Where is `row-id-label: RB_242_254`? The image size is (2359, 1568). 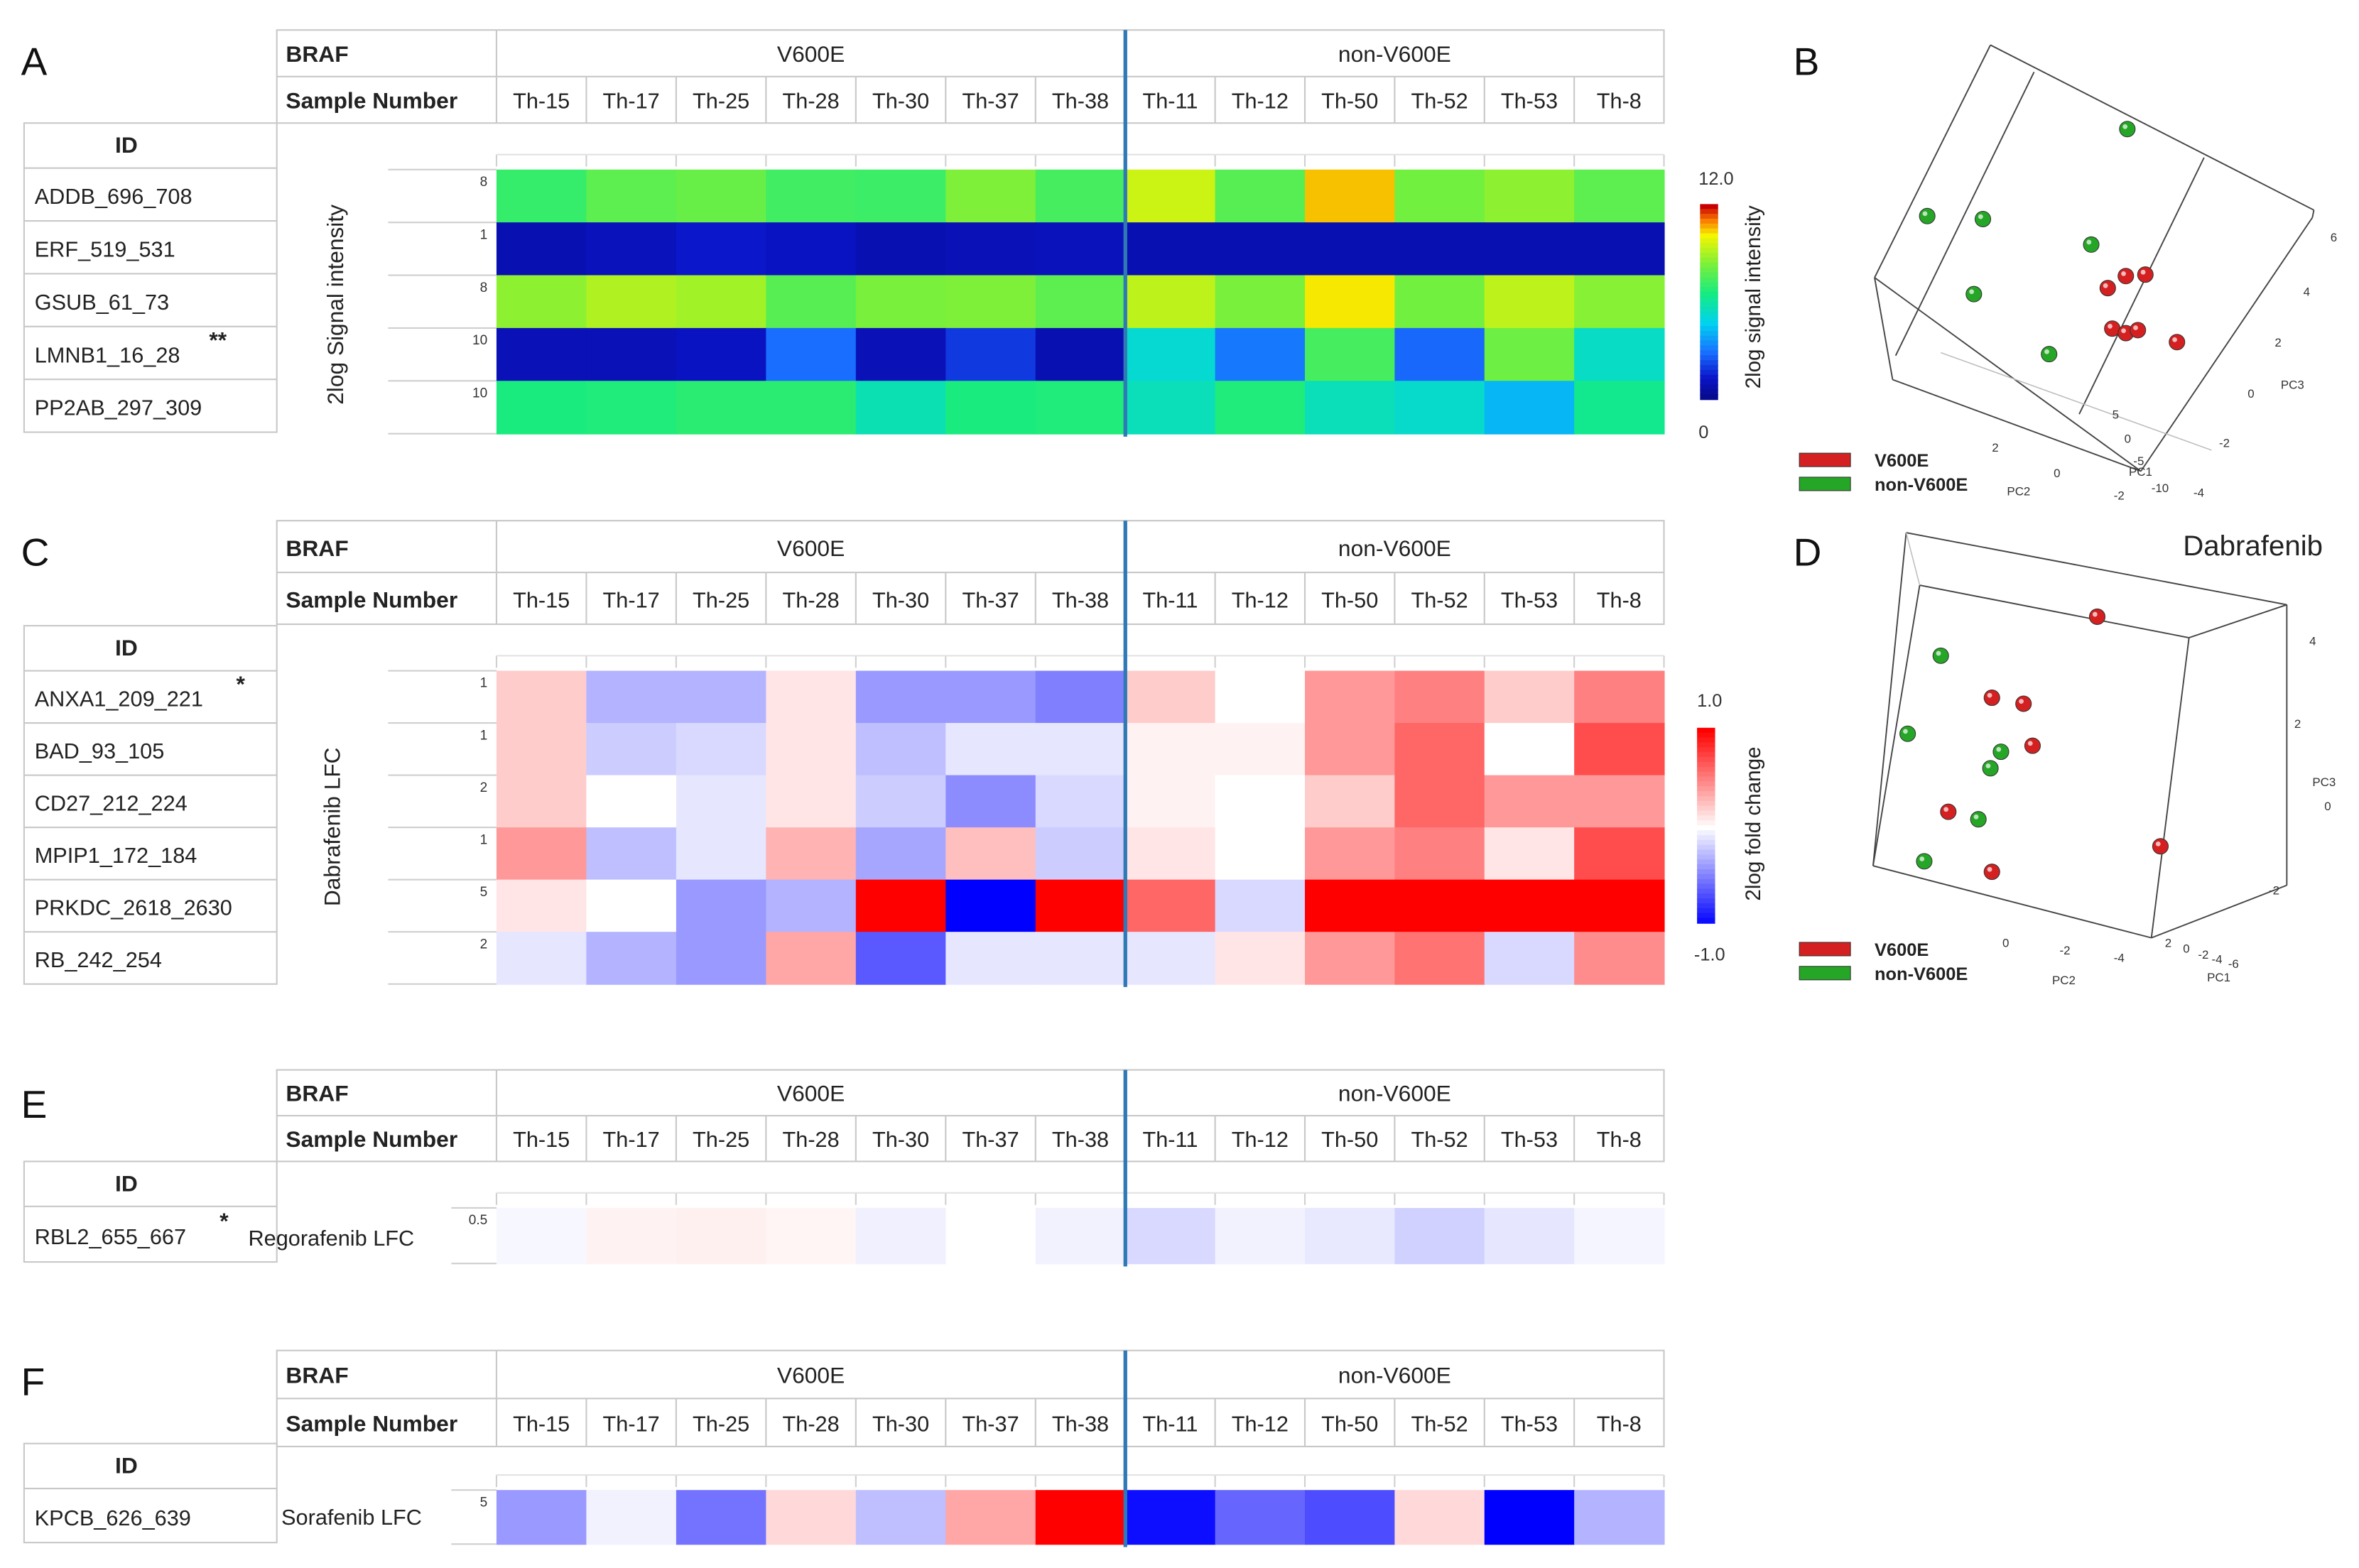
row-id-label: RB_242_254 is located at coordinates (98, 960).